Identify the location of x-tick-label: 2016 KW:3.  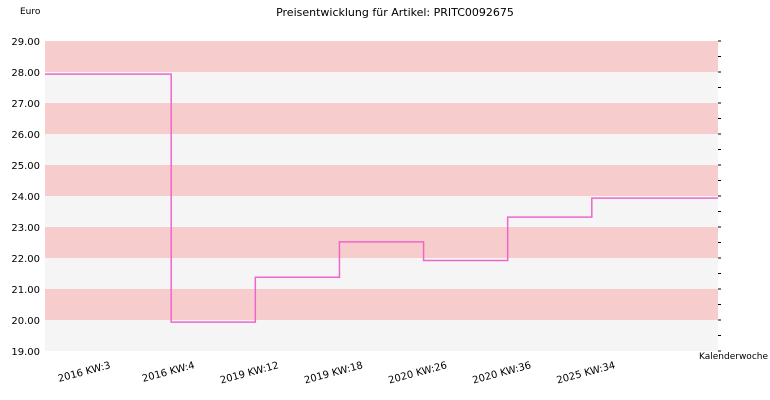
(84, 372).